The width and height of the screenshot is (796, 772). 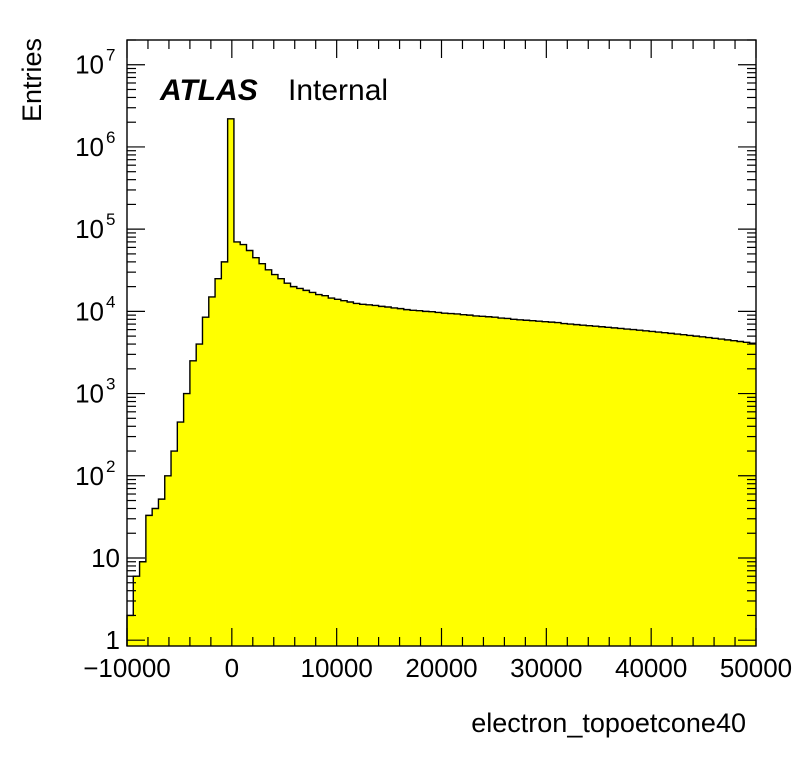 I want to click on x-tick-label: 40000, so click(x=651, y=668).